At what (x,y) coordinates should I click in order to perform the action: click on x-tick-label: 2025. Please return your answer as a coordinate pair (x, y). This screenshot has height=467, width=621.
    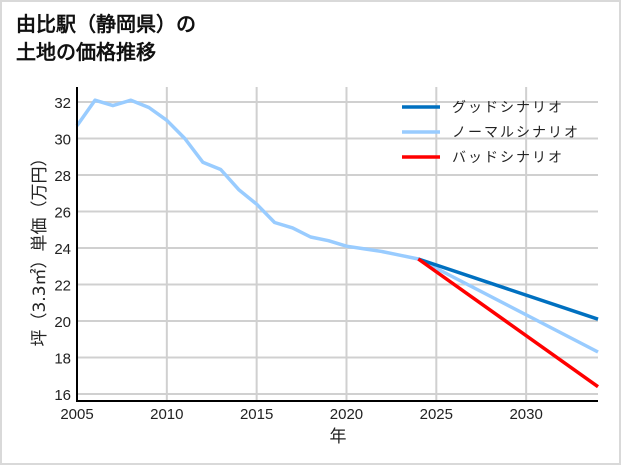
    Looking at the image, I should click on (436, 414).